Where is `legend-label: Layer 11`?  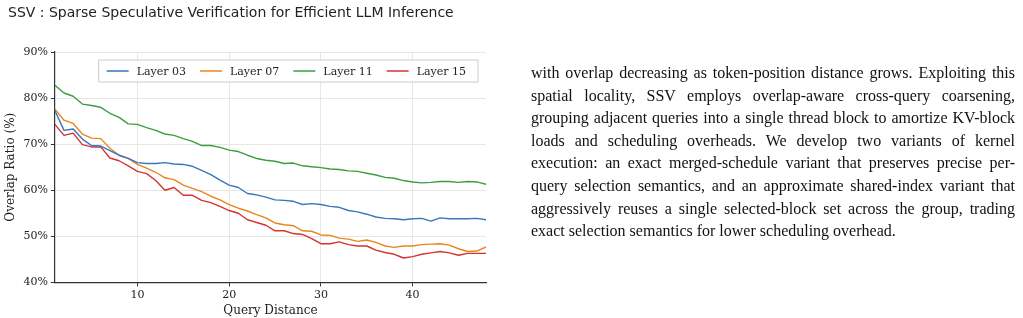 legend-label: Layer 11 is located at coordinates (348, 71).